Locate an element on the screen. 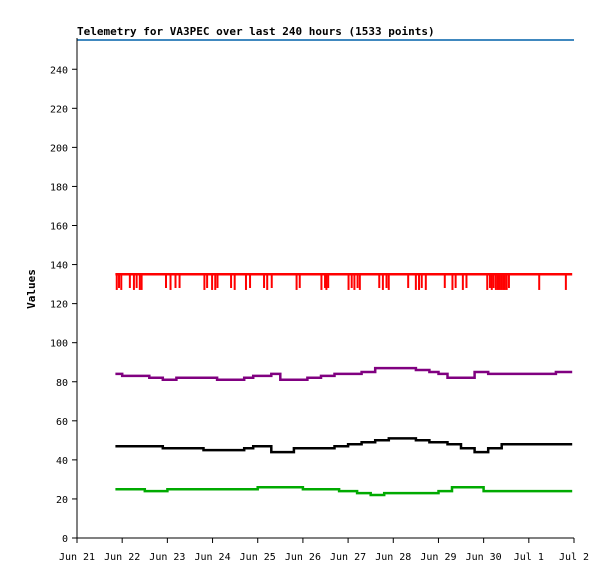  y-tick-label: 220 is located at coordinates (59, 109).